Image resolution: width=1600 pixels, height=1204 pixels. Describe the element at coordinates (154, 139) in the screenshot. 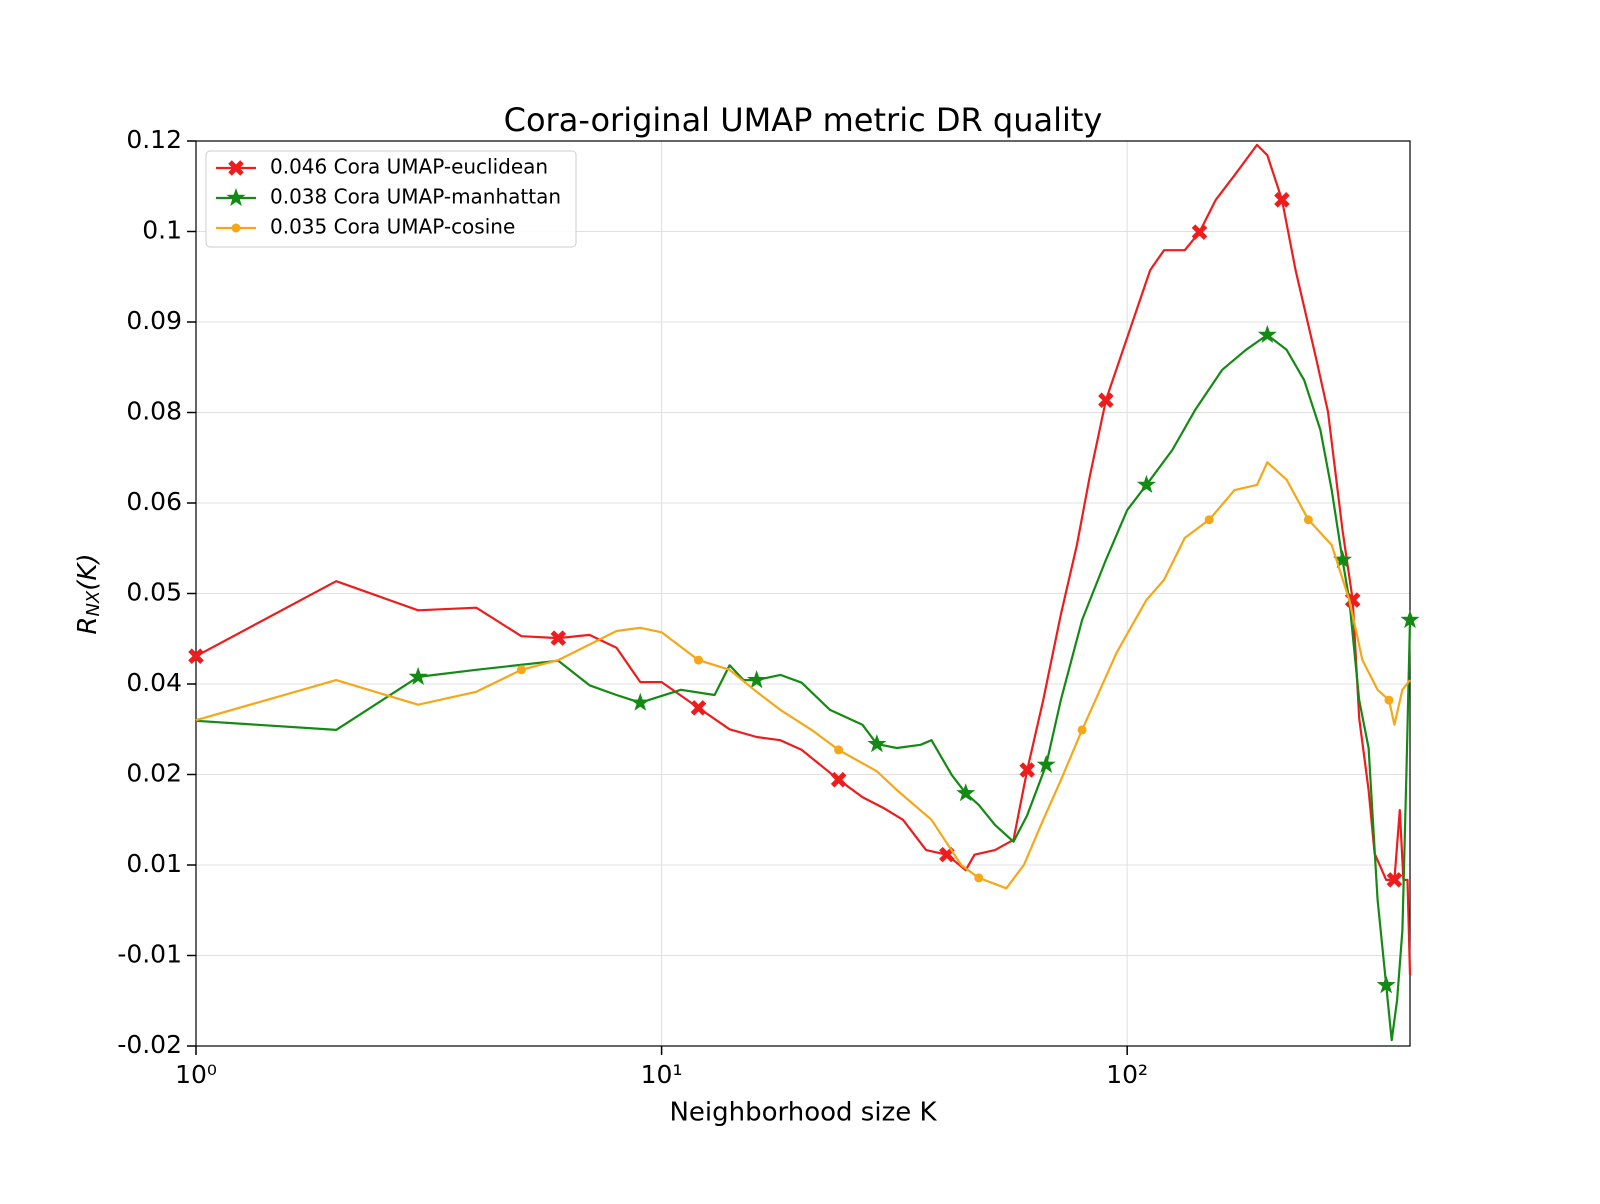

I see `y-tick-label: 0.12` at that location.